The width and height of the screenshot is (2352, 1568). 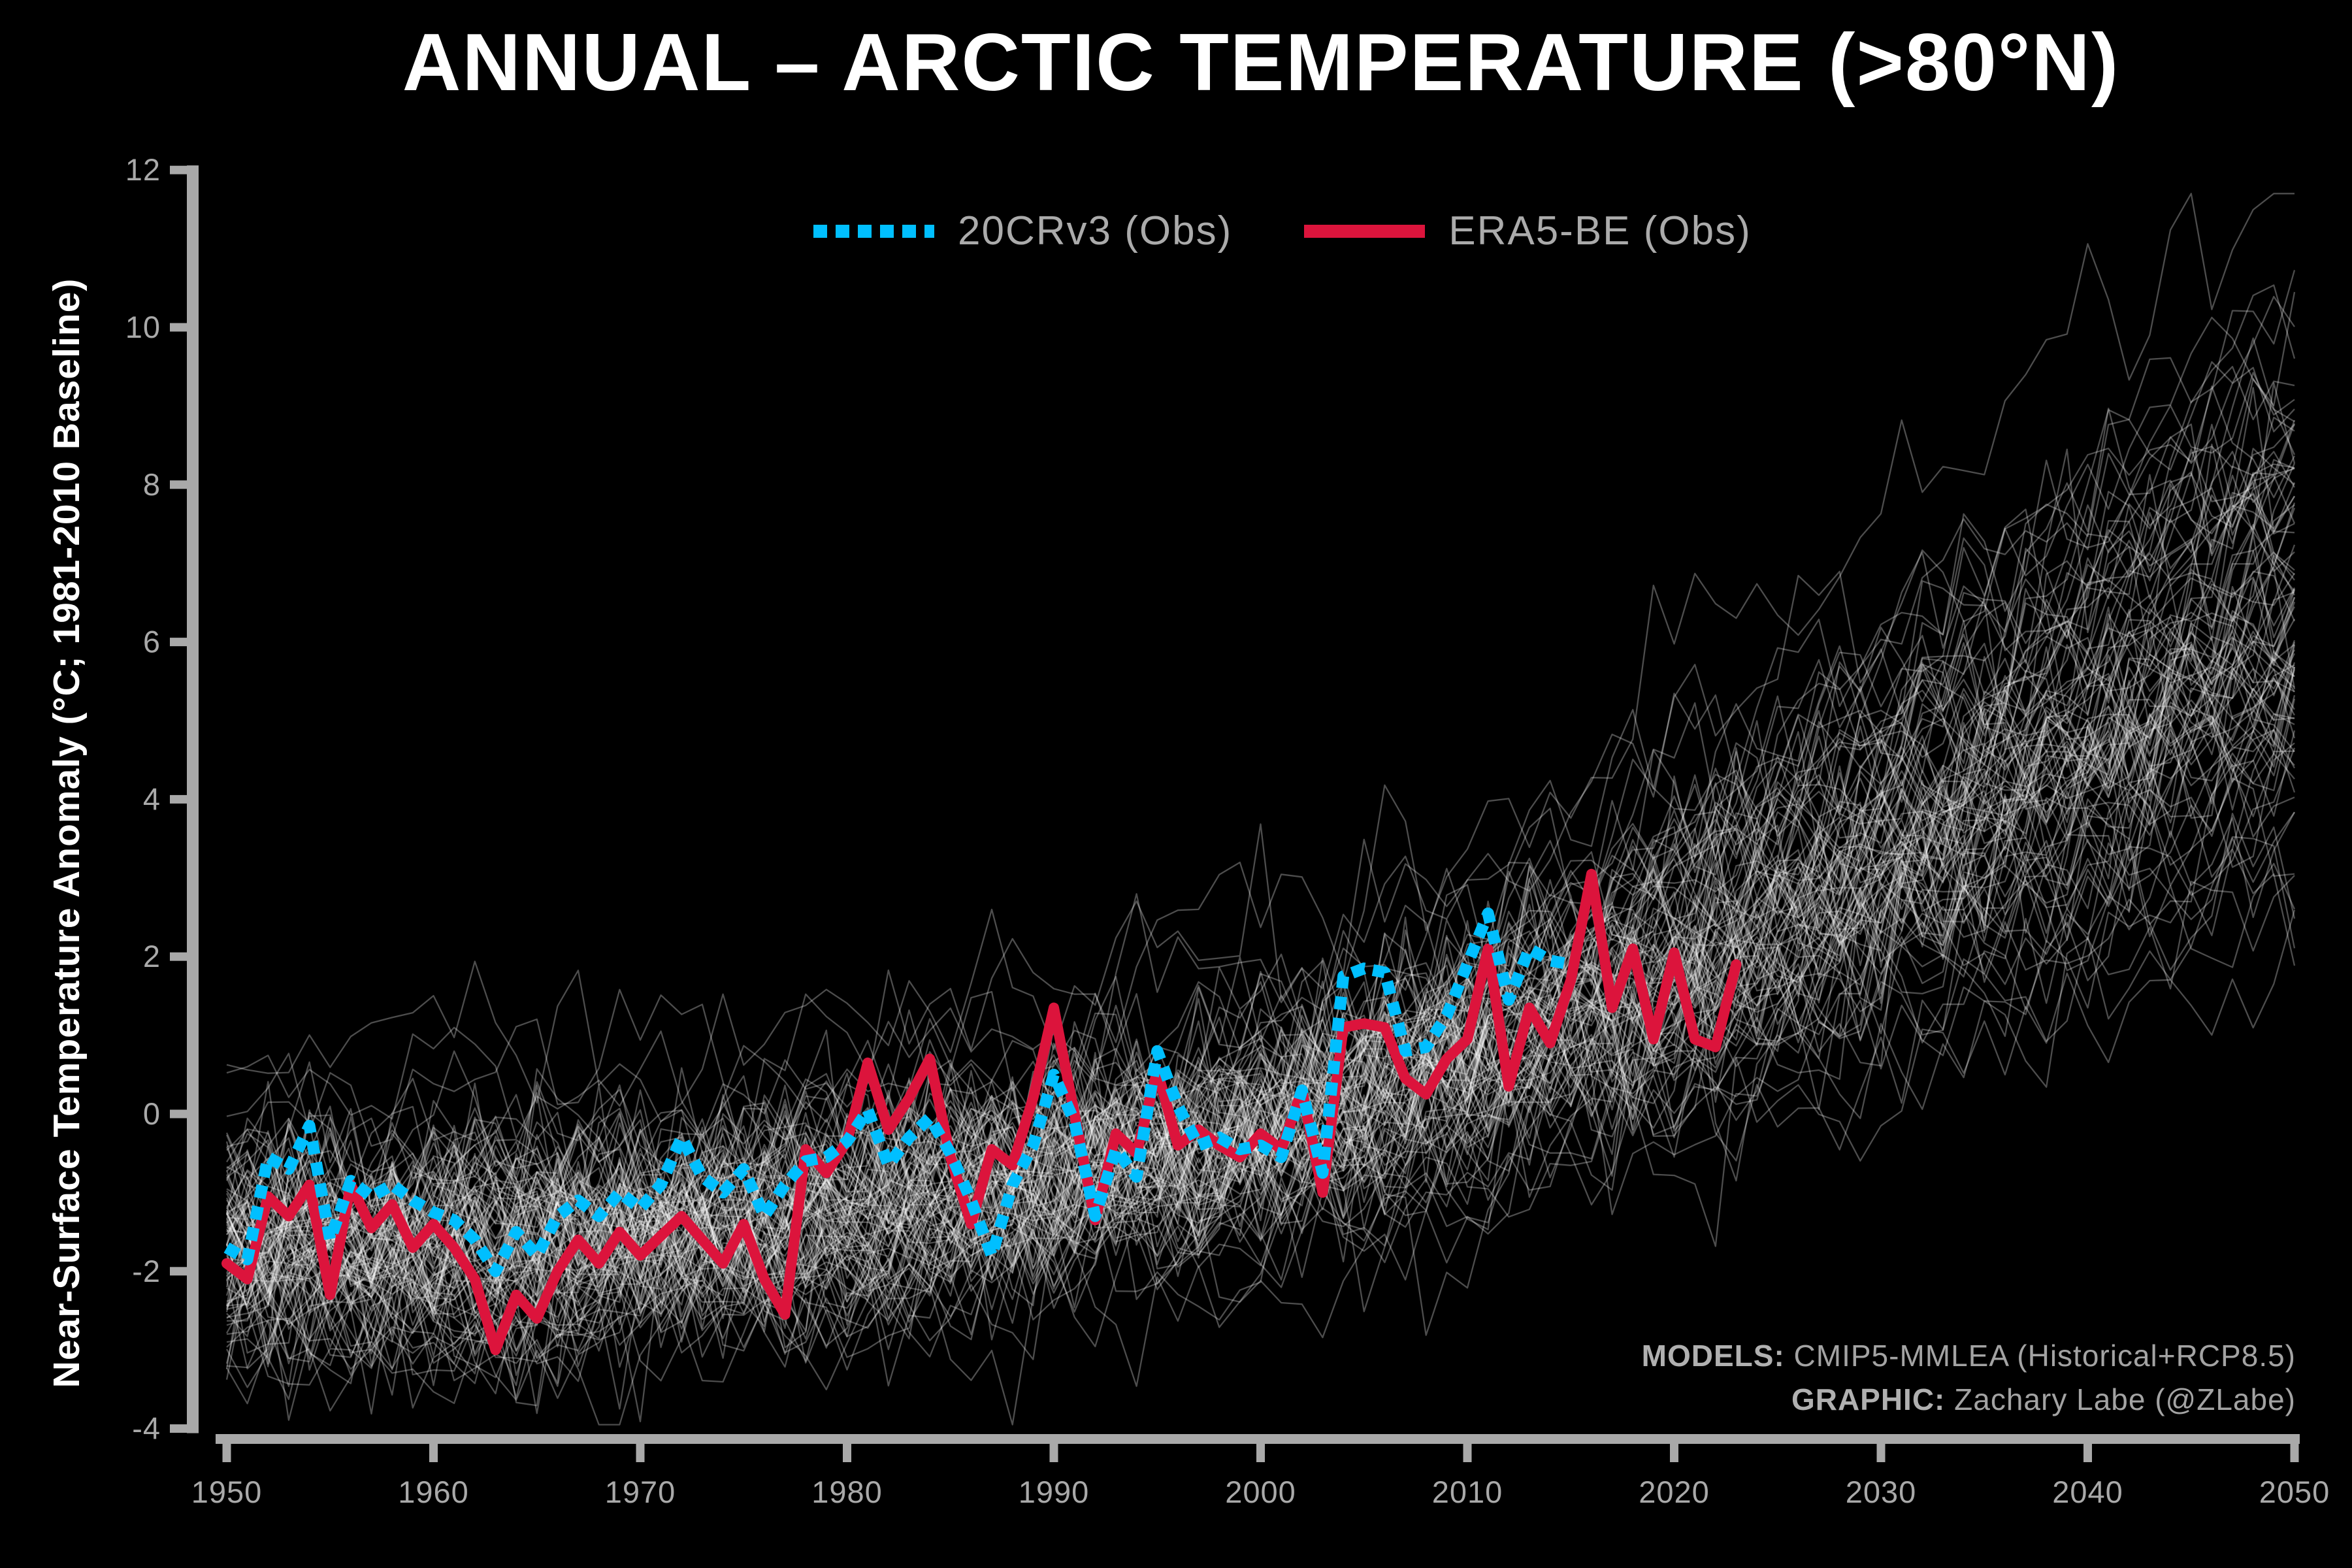 I want to click on legend-label-20crv3: 20CRv3 (Obs), so click(x=1095, y=230).